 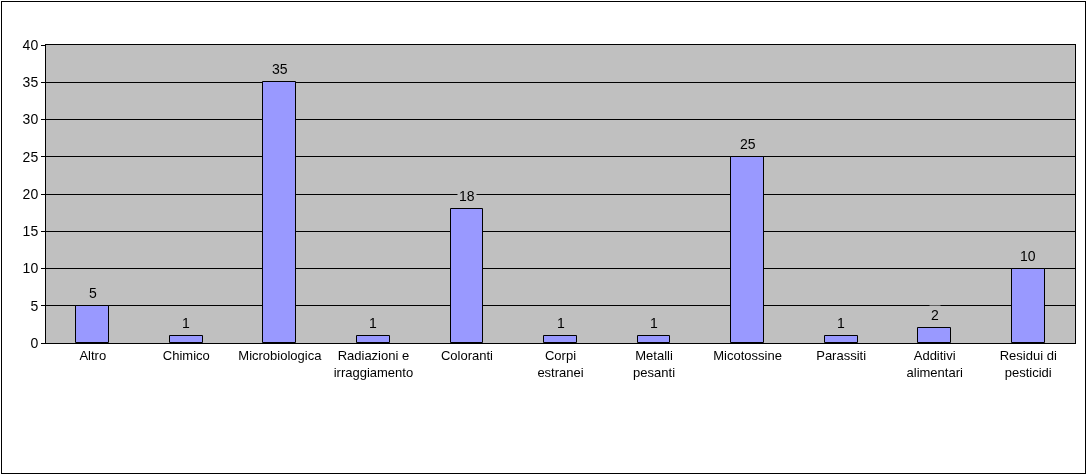 I want to click on x-tick-label: Radiazioni e irraggiamento, so click(x=373, y=363).